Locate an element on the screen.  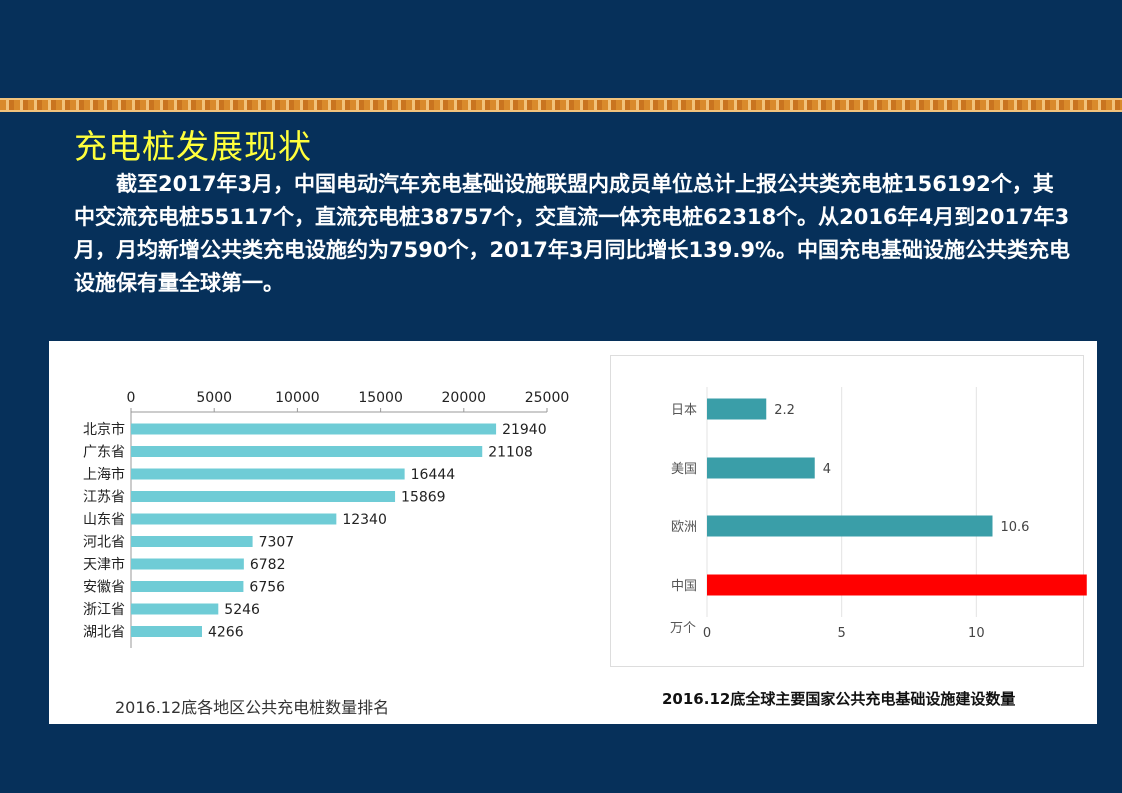
data-label: 15869 is located at coordinates (423, 498).